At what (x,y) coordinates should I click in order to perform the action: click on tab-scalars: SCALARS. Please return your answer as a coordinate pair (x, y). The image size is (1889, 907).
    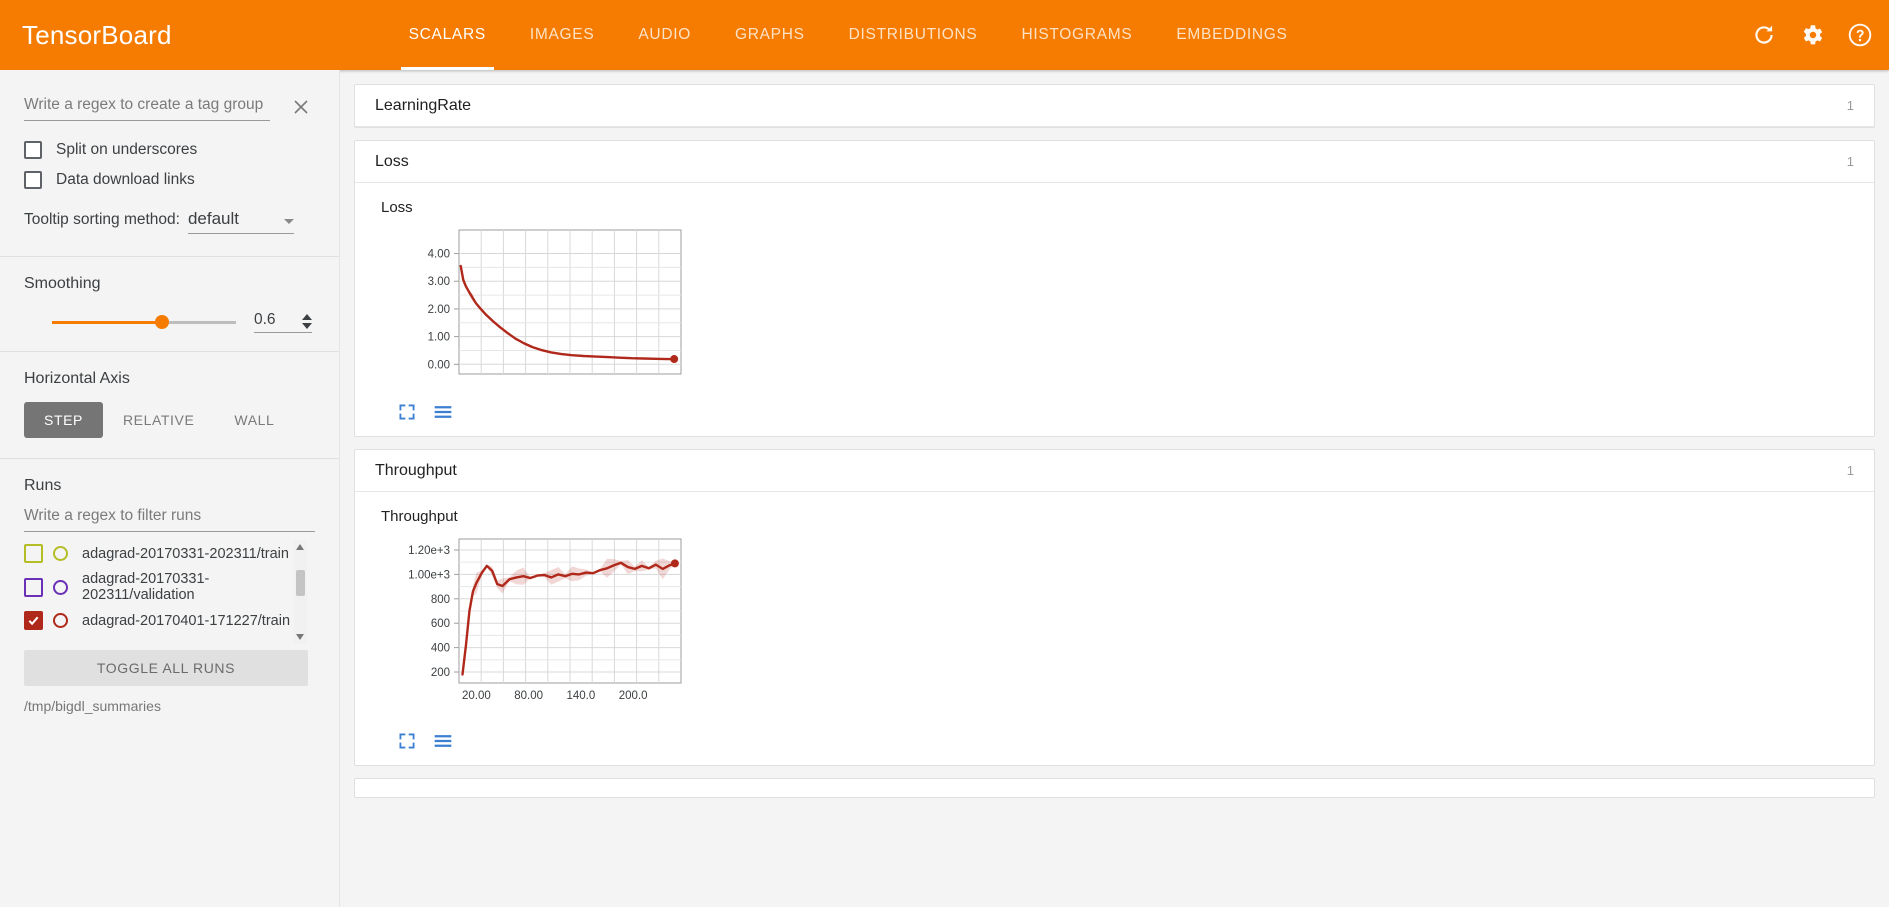
    Looking at the image, I should click on (447, 35).